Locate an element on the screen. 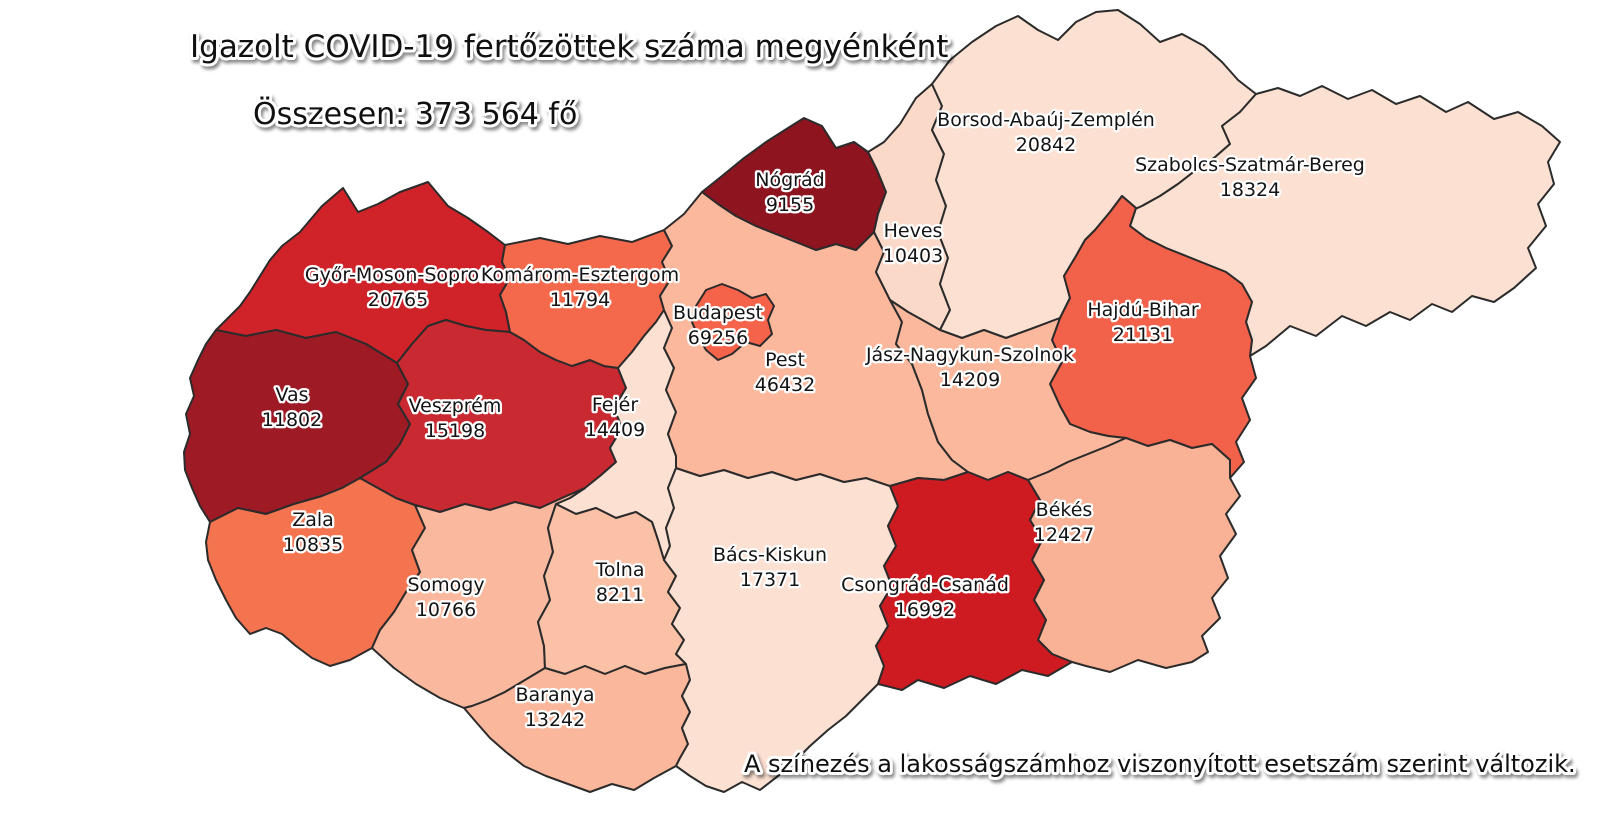  county-label-fejer: Fejér 14409 is located at coordinates (615, 417).